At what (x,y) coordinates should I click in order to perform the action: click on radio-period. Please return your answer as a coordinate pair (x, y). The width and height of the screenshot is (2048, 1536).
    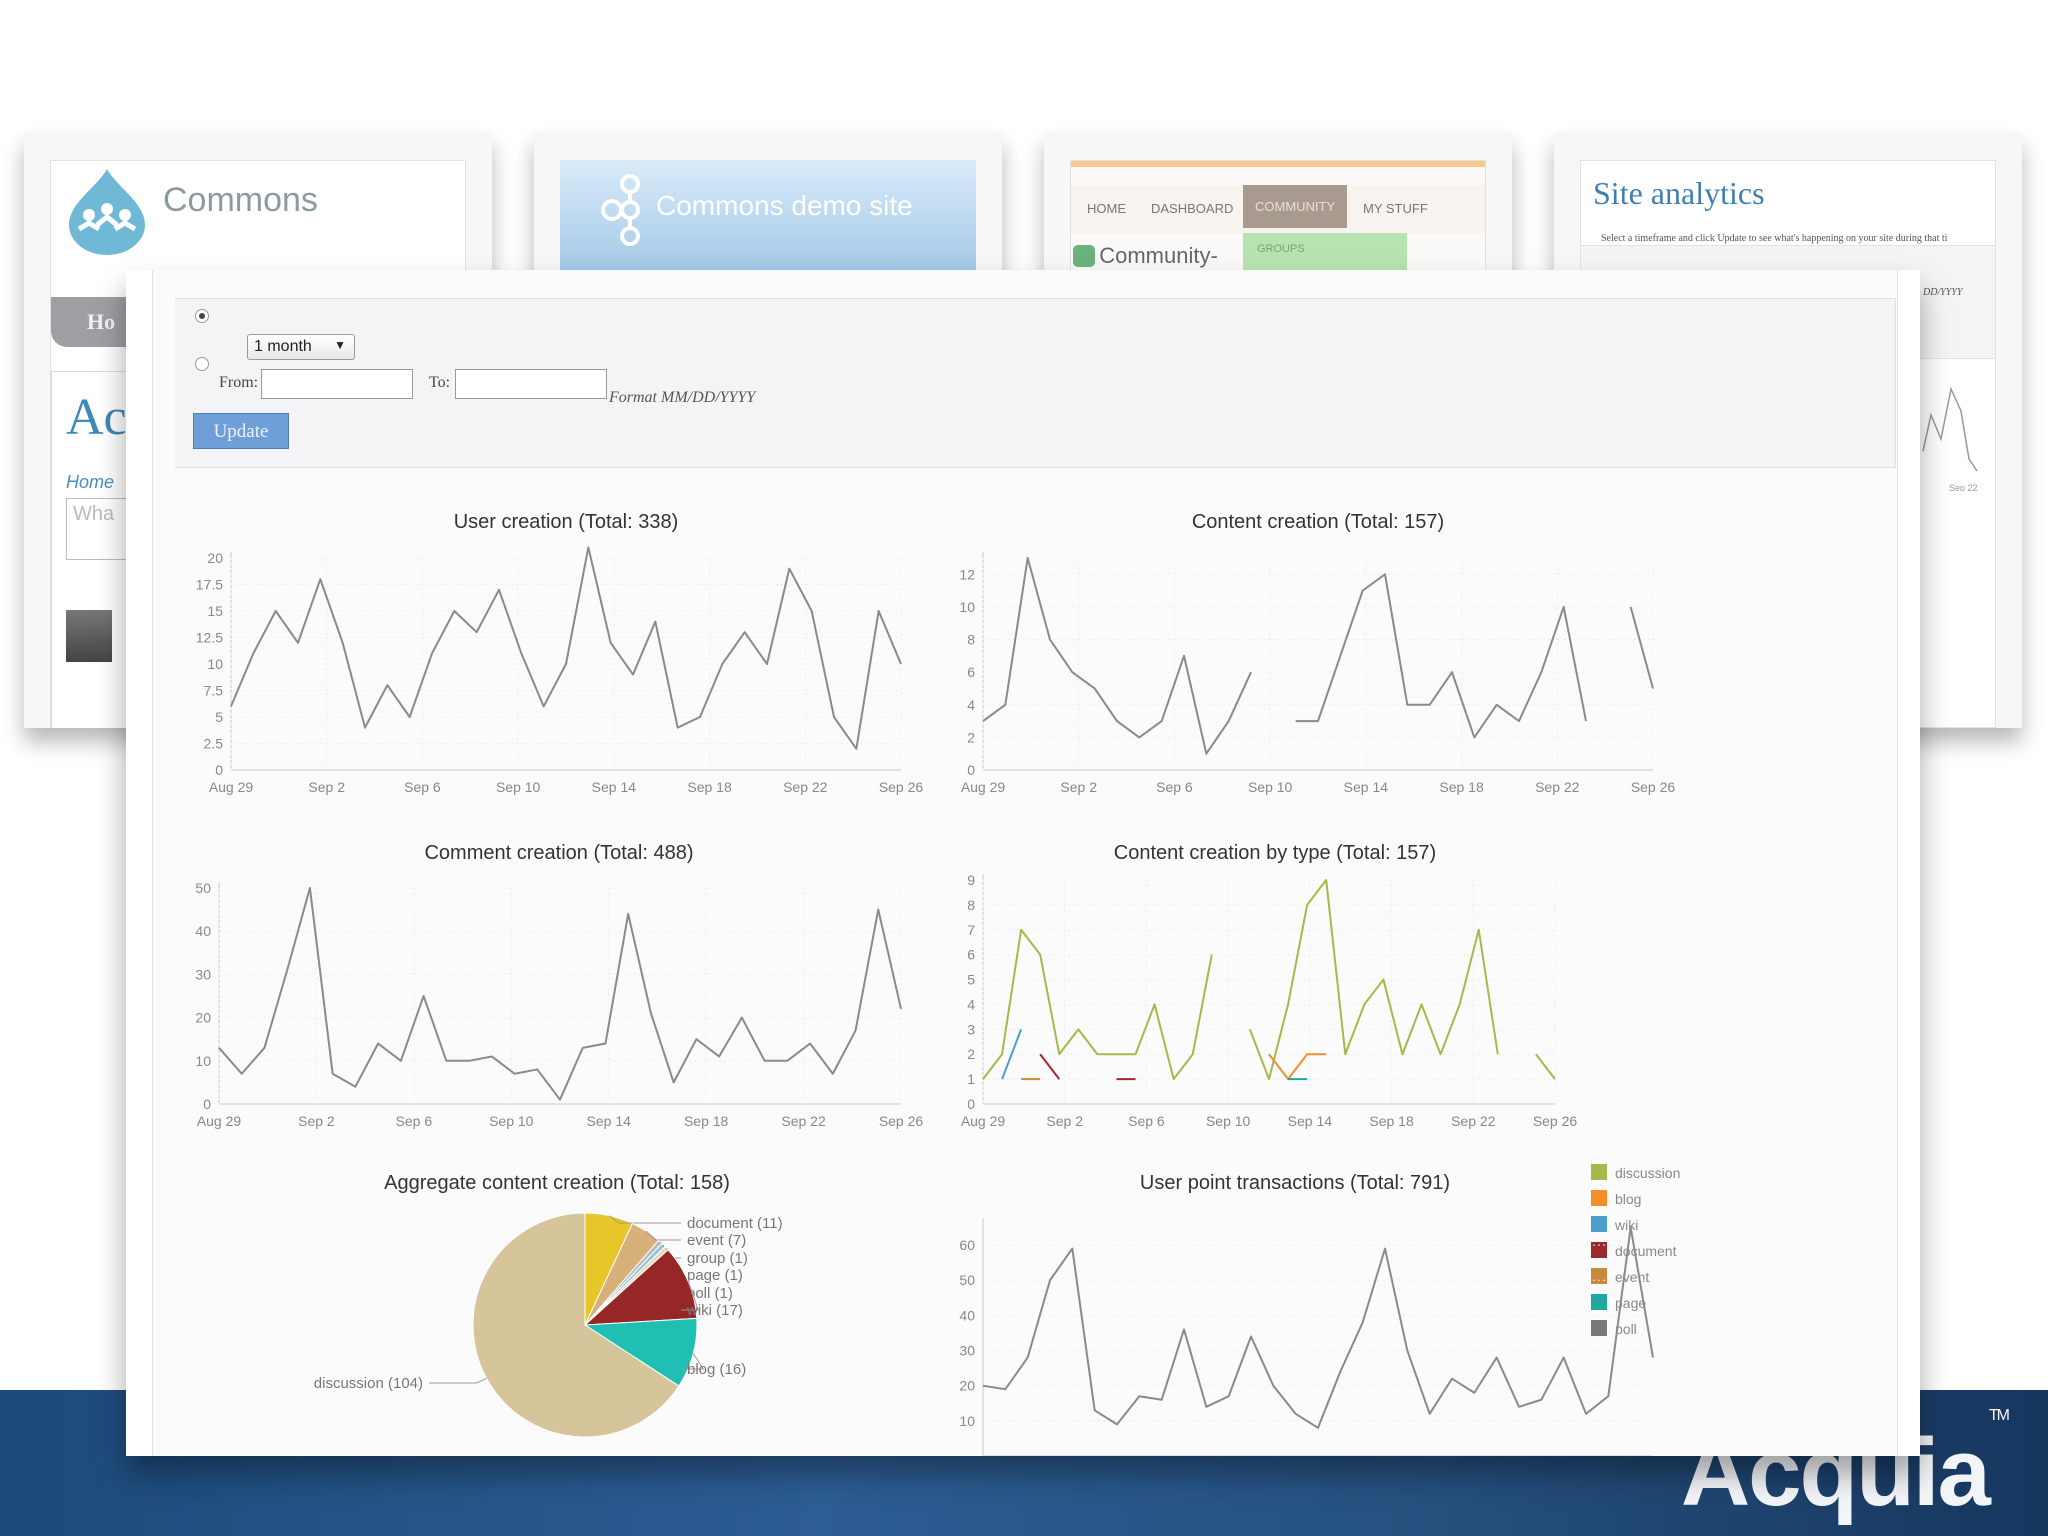
    Looking at the image, I should click on (202, 316).